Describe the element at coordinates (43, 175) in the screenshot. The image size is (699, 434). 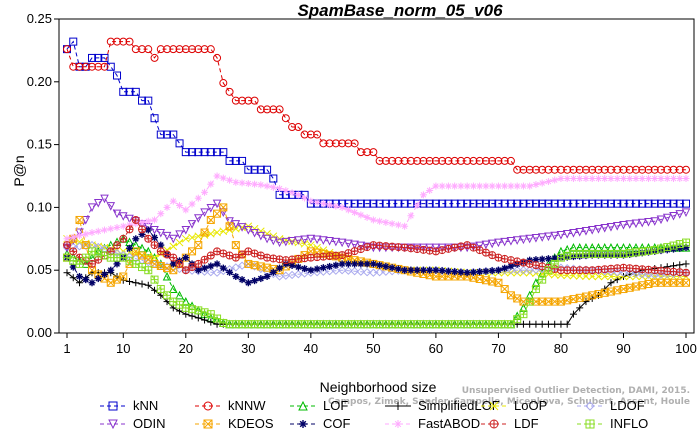
I see `y-axis: 0.00 0.05 0.10 0.15 0.20 0.25` at that location.